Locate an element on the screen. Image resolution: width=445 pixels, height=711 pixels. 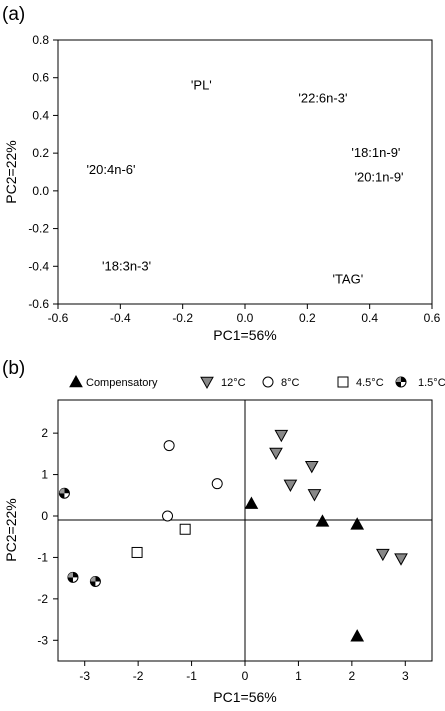
panel-a-x-tick-label: 0.6 is located at coordinates (432, 318).